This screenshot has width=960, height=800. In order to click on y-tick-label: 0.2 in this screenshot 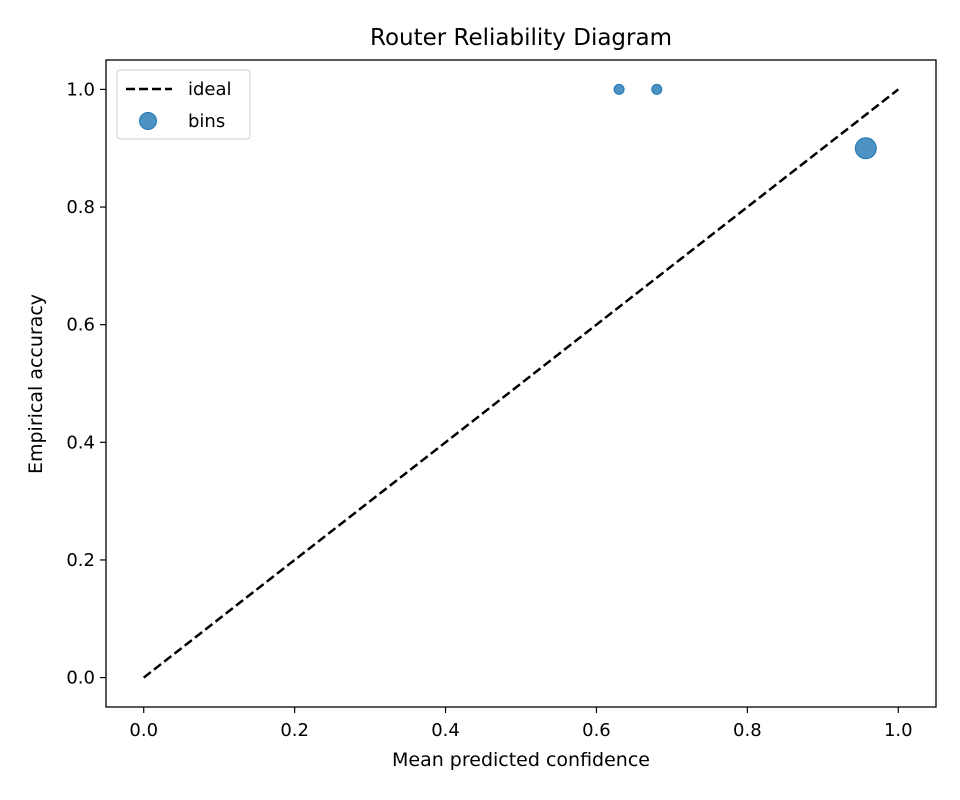, I will do `click(80, 560)`.